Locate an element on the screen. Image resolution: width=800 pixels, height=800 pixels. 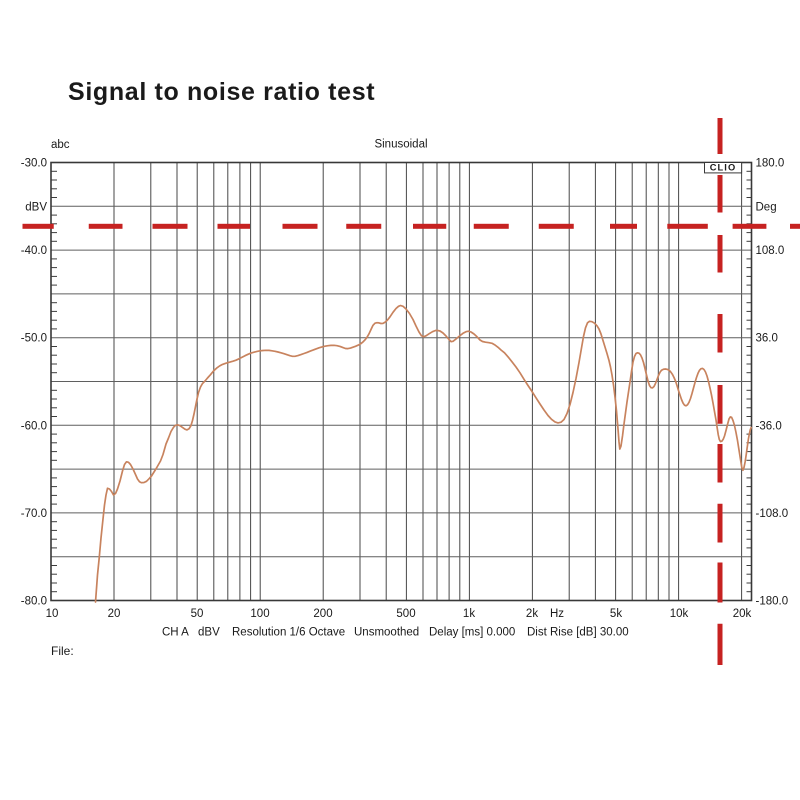
svg-text: 1k is located at coordinates (469, 614).